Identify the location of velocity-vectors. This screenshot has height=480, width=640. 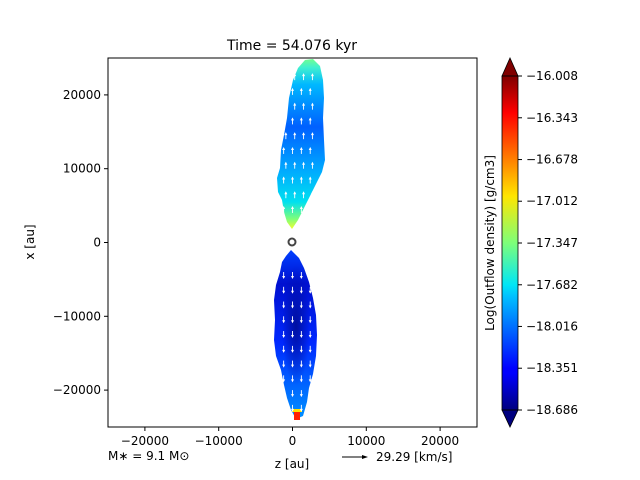
(298, 242).